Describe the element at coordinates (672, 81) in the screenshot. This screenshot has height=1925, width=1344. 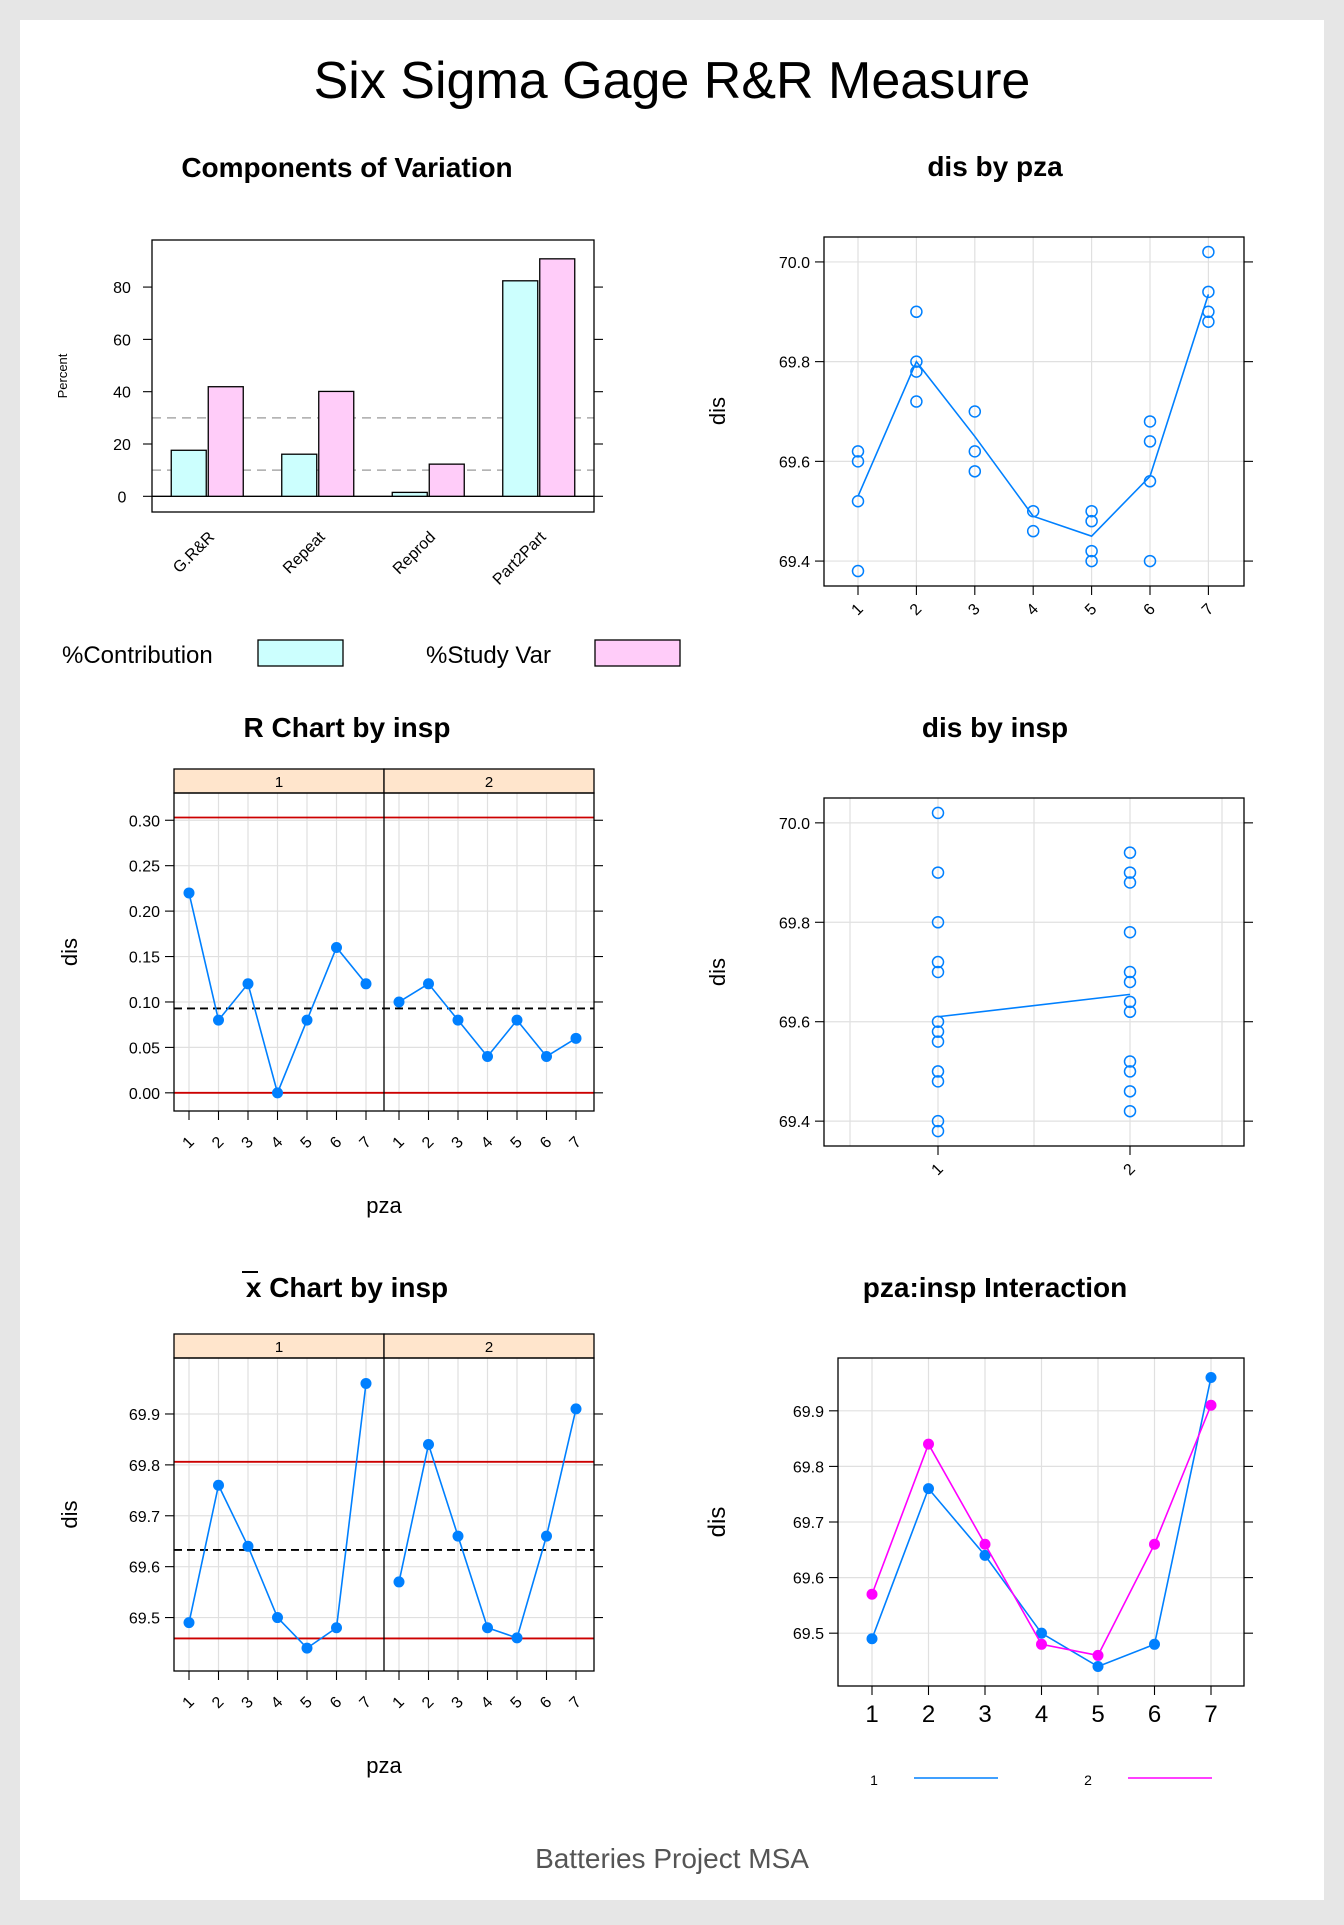
I see `page-title: Six Sigma Gage R&R Measure` at that location.